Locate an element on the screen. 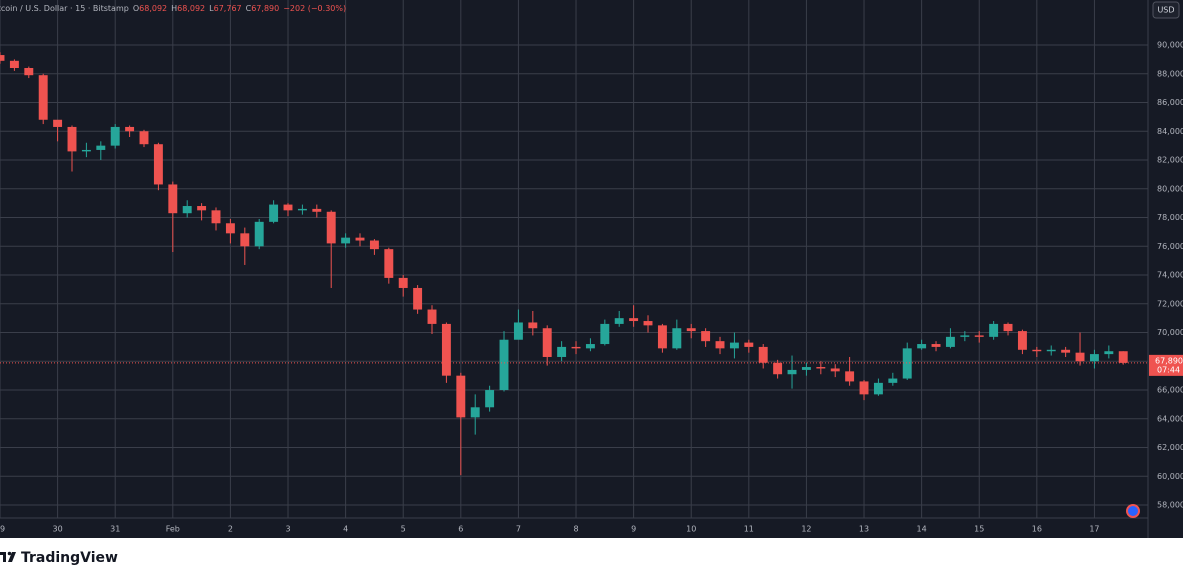  brand: TradingView is located at coordinates (69, 558).